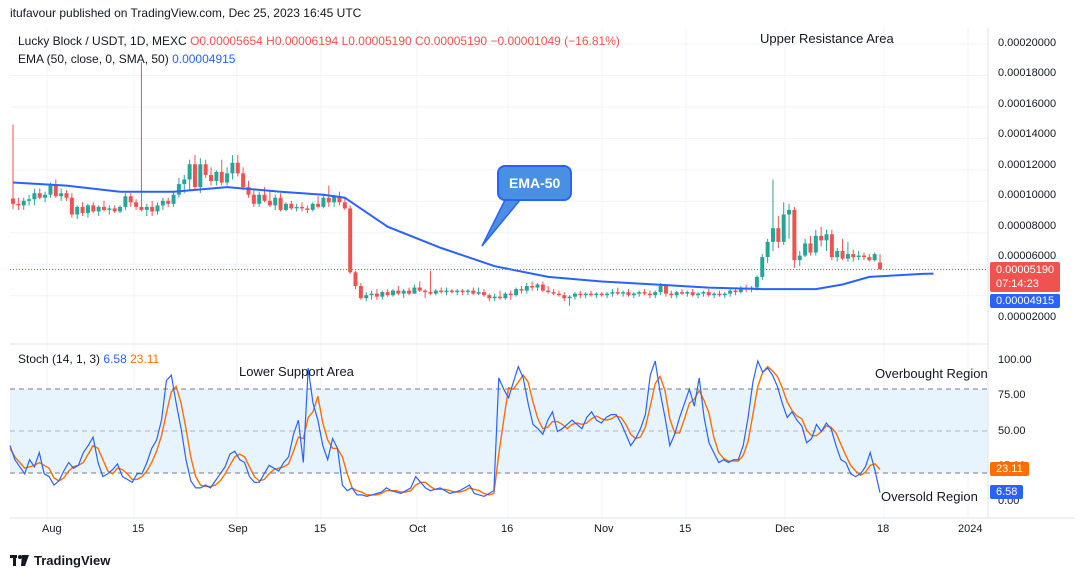 This screenshot has width=1080, height=579. I want to click on close-value: 0.00005190, so click(455, 41).